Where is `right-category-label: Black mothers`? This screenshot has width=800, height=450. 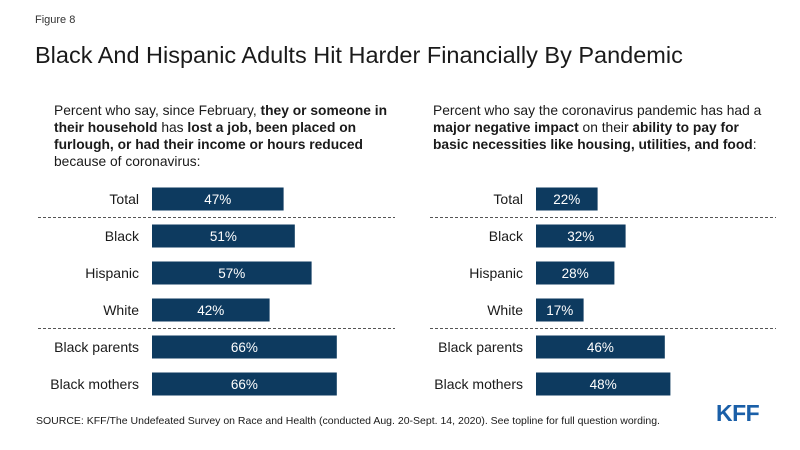 right-category-label: Black mothers is located at coordinates (478, 384).